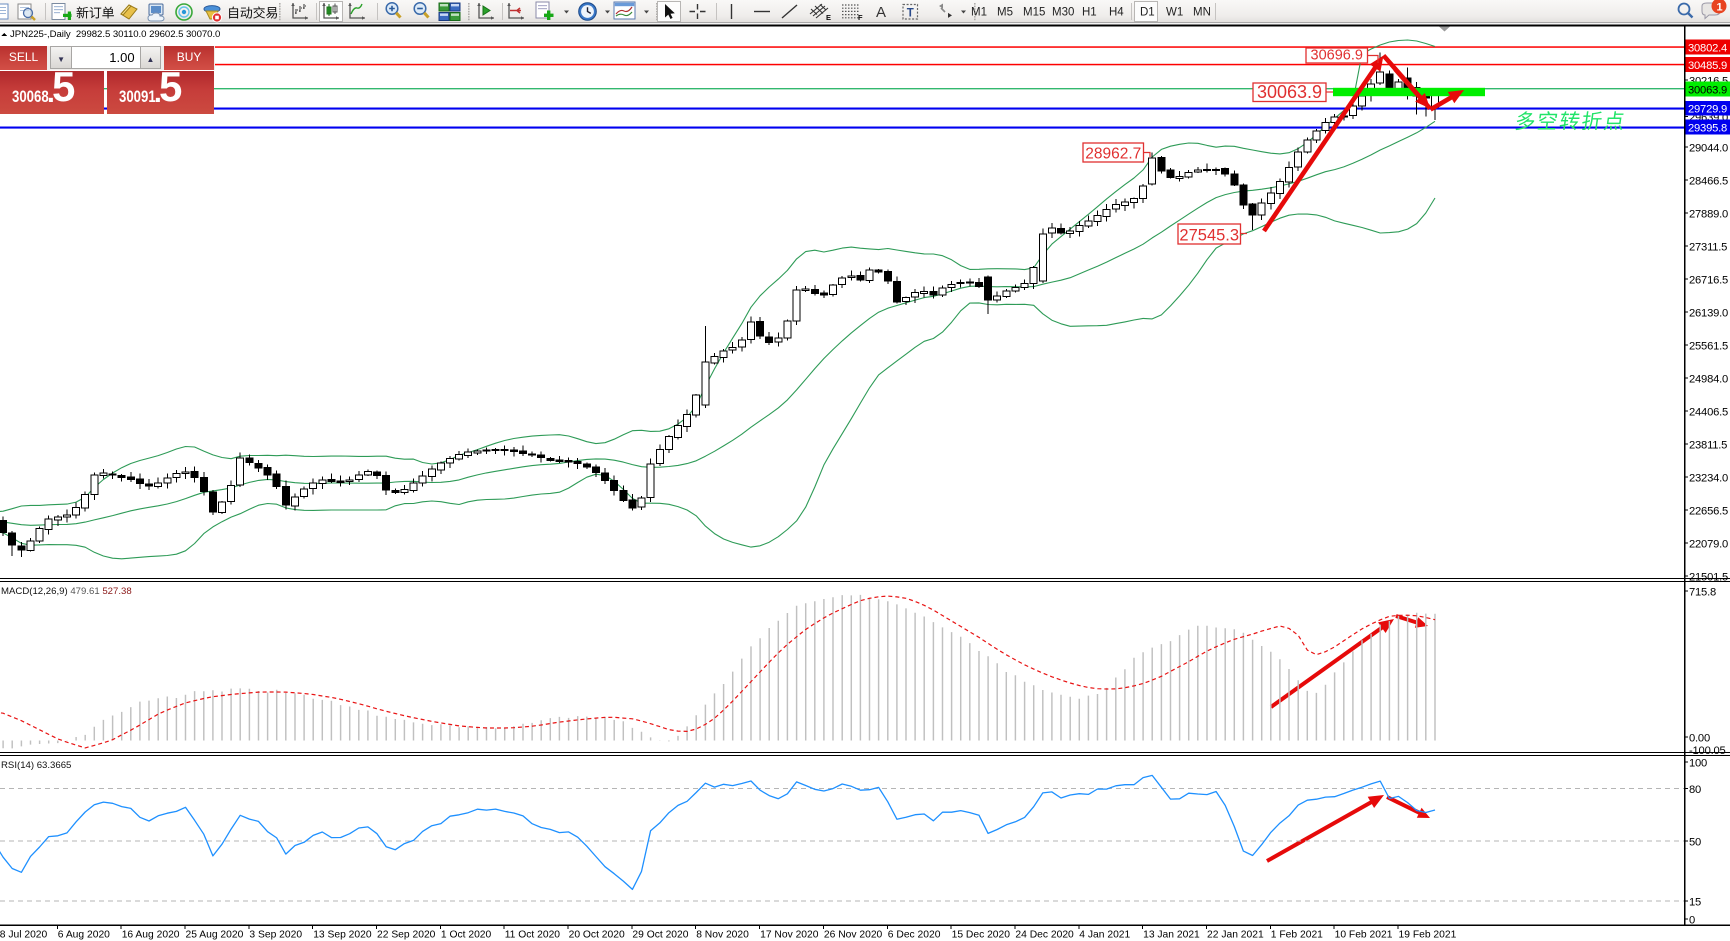 This screenshot has width=1730, height=941. What do you see at coordinates (1708, 412) in the screenshot?
I see `svg-text: 24406.5` at bounding box center [1708, 412].